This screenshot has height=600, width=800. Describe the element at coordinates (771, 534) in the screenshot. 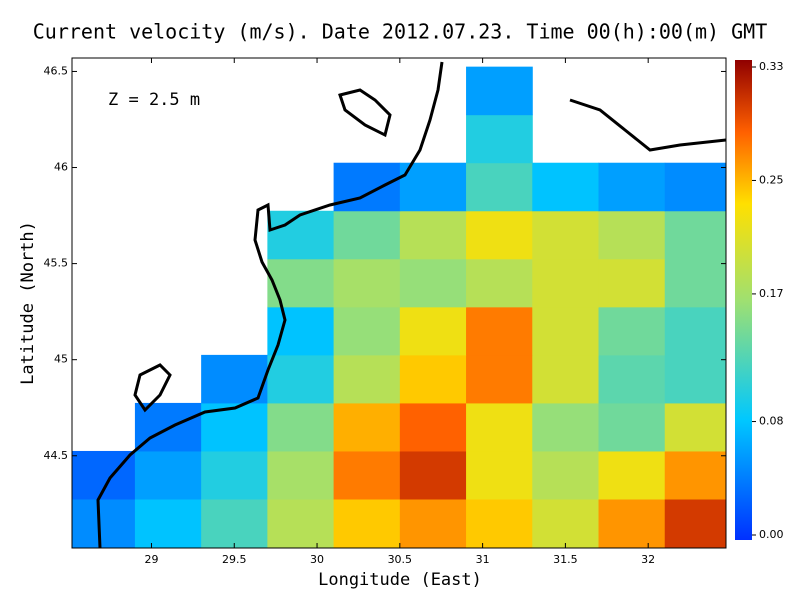

I see `colorbar-label: 0.00` at that location.